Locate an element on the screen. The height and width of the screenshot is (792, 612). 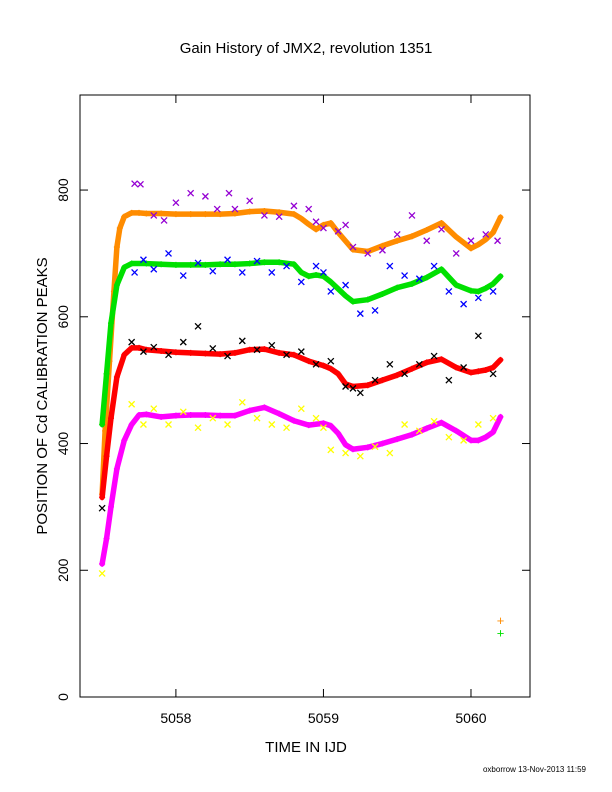
y-tick-label: 200 is located at coordinates (63, 570).